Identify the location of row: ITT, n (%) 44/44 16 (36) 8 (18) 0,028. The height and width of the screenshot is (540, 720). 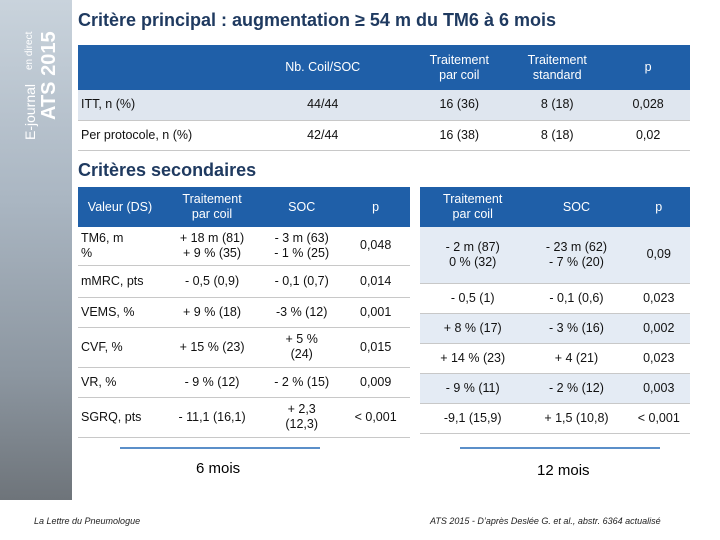
(384, 105).